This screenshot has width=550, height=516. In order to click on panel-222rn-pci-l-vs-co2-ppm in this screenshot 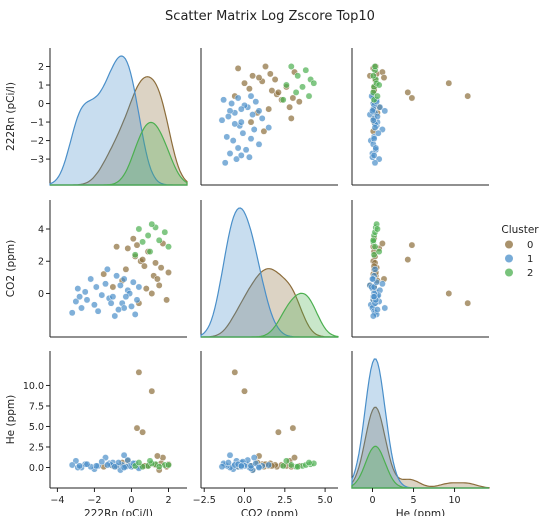, I will do `click(269, 117)`.